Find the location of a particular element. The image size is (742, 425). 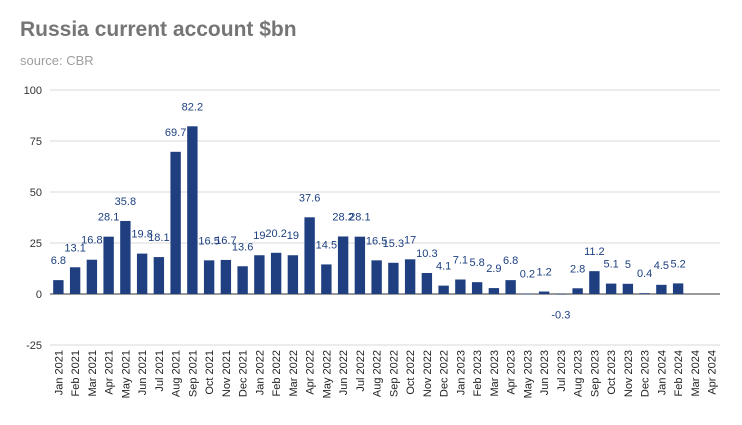

x-tick-label: Sep 2021 is located at coordinates (193, 373).